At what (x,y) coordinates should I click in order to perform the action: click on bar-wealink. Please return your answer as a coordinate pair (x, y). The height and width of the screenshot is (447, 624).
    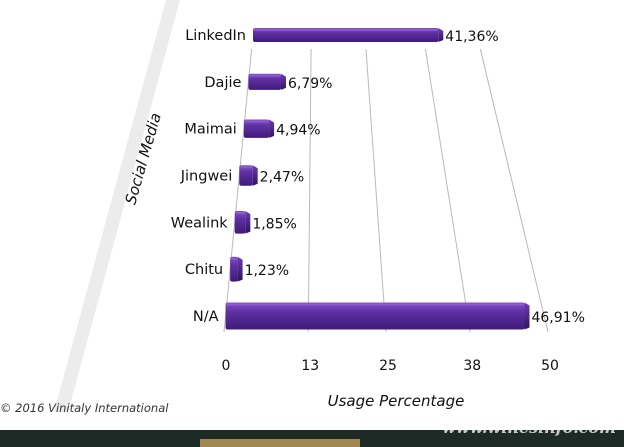
    Looking at the image, I should click on (240, 222).